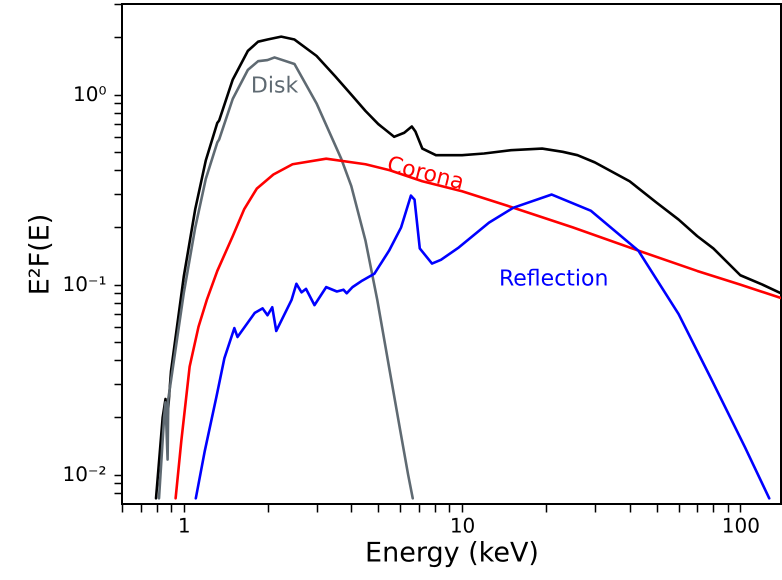  I want to click on x-tick-label: 10, so click(463, 526).